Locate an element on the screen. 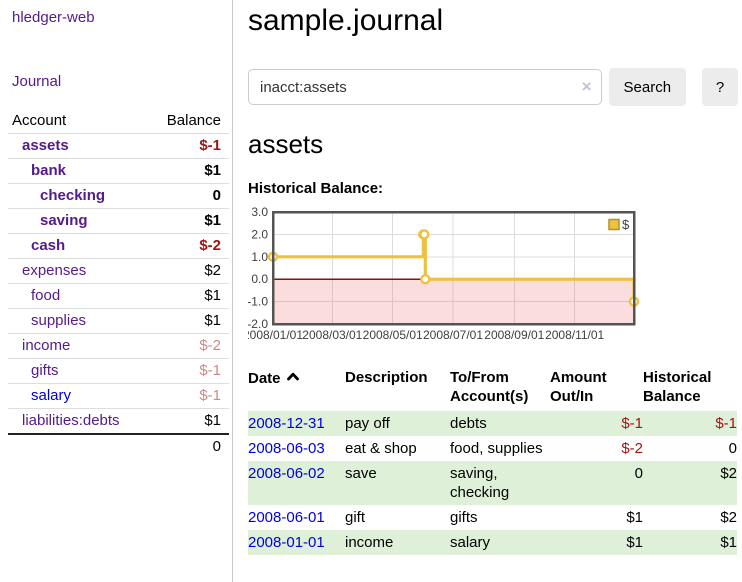 This screenshot has height=582, width=742. chart-title: Historical Balance: is located at coordinates (316, 188).